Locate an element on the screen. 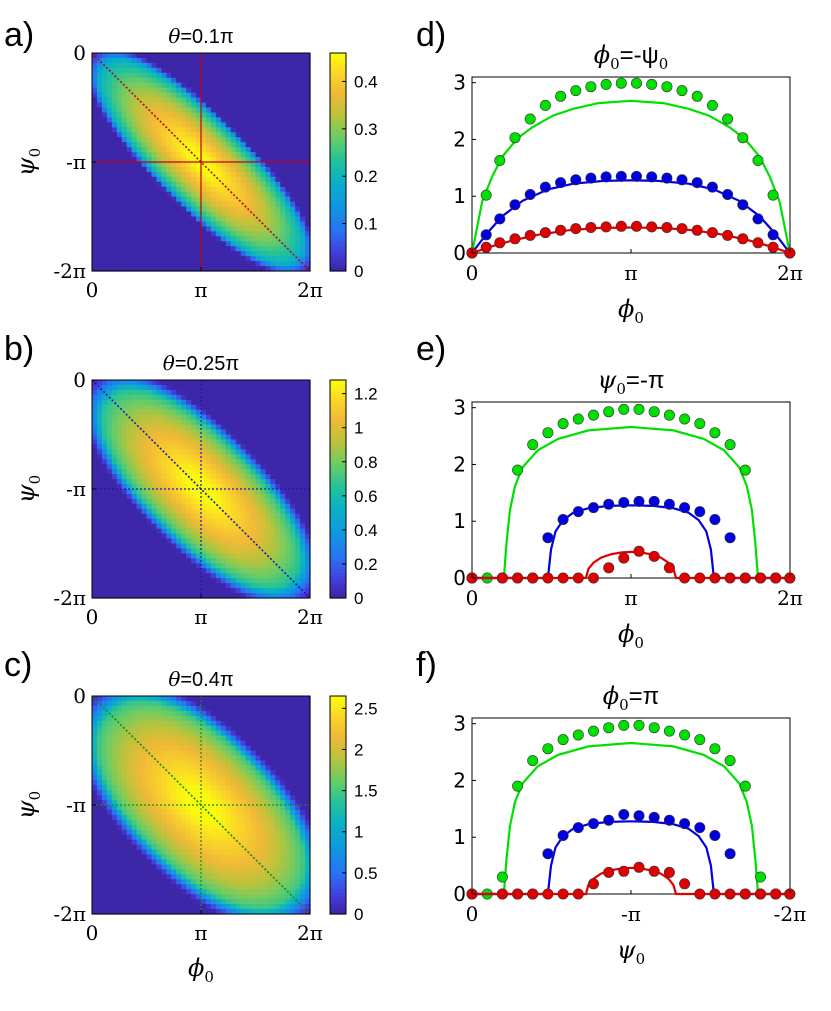 Image resolution: width=831 pixels, height=1011 pixels. colorbar: 00.20.40.60.811.2 is located at coordinates (353, 493).